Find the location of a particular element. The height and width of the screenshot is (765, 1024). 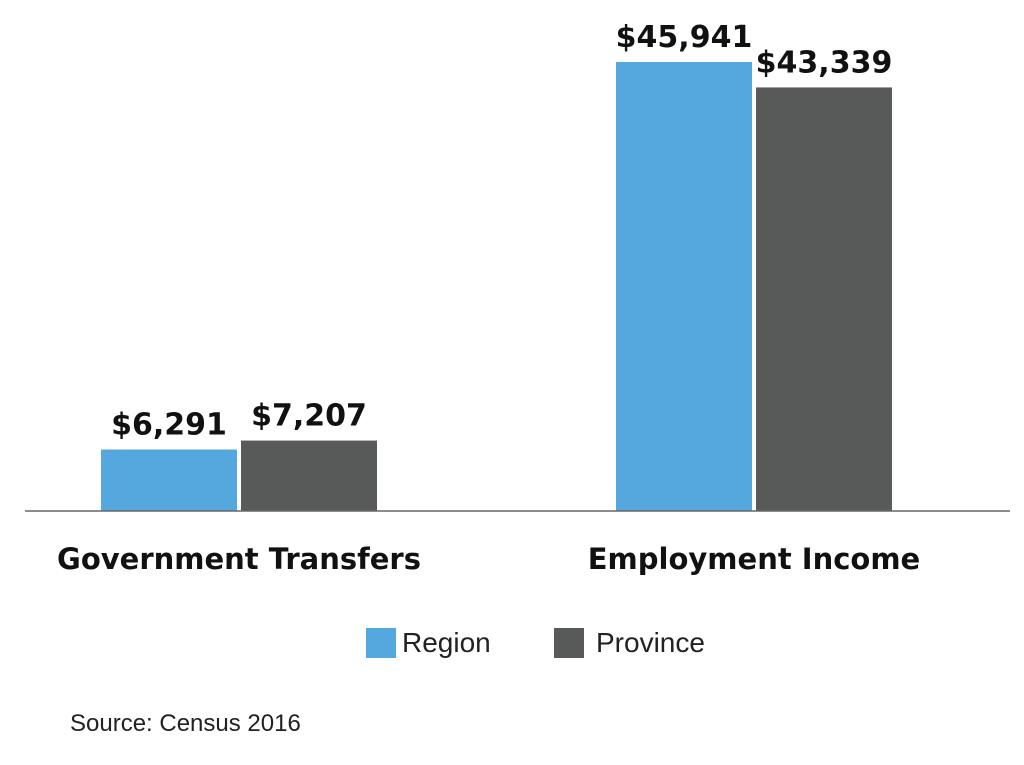

legend-swatch-region is located at coordinates (381, 643).